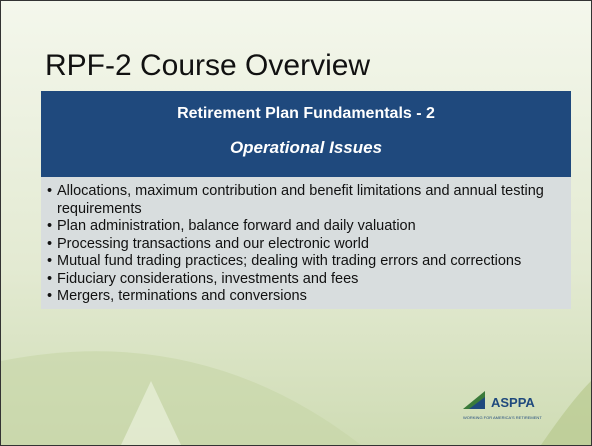 The image size is (592, 446). Describe the element at coordinates (208, 65) in the screenshot. I see `slide-title: RPF-2 Course Overview` at that location.